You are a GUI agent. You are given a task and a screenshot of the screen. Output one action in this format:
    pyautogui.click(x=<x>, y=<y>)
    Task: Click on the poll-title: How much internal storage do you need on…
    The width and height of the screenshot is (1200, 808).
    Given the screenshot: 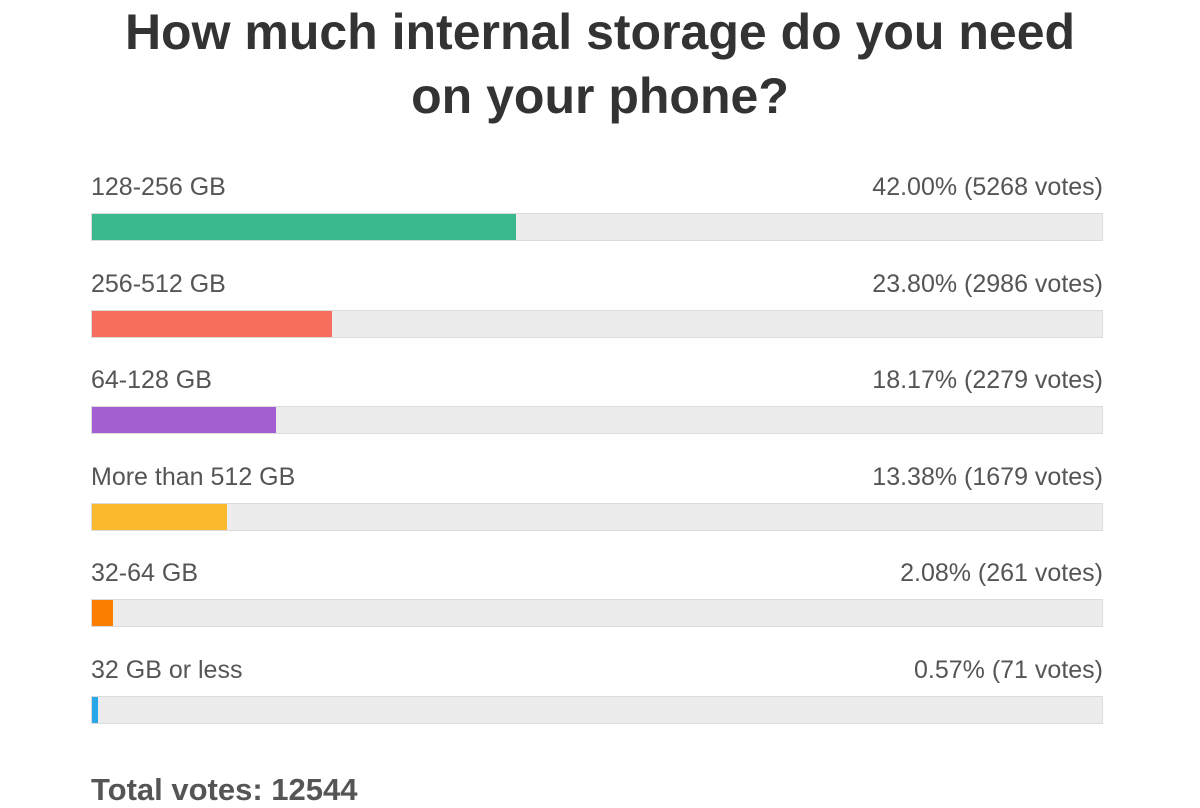 What is the action you would take?
    pyautogui.click(x=600, y=64)
    